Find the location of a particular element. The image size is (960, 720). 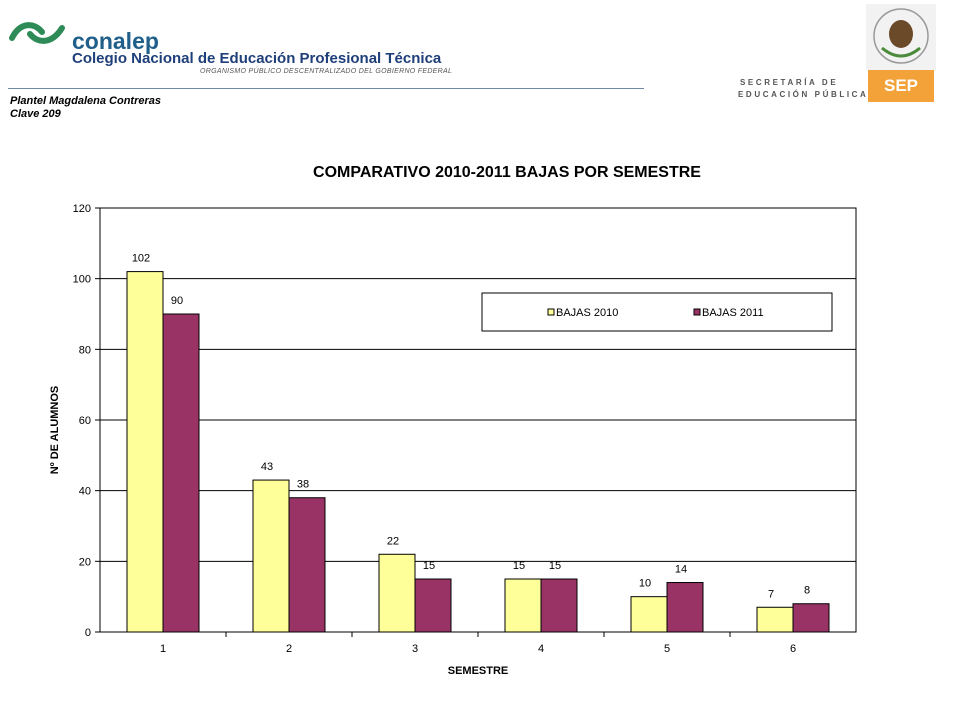

y-tick-label: 120 is located at coordinates (82, 209).